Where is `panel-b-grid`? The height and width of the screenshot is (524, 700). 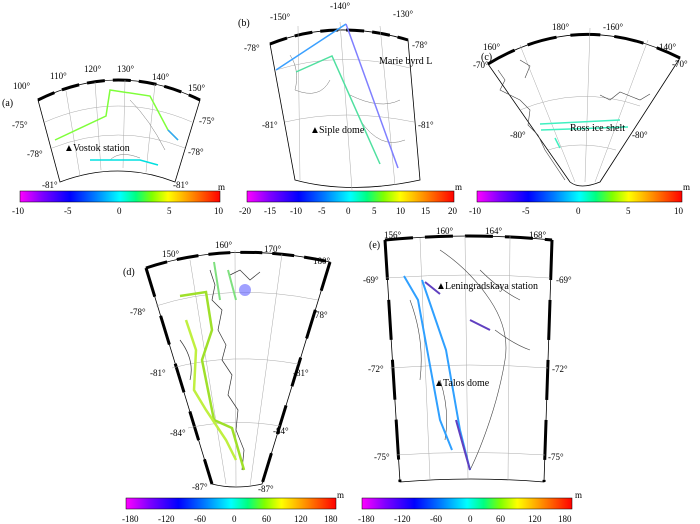
panel-b-grid is located at coordinates (345, 106).